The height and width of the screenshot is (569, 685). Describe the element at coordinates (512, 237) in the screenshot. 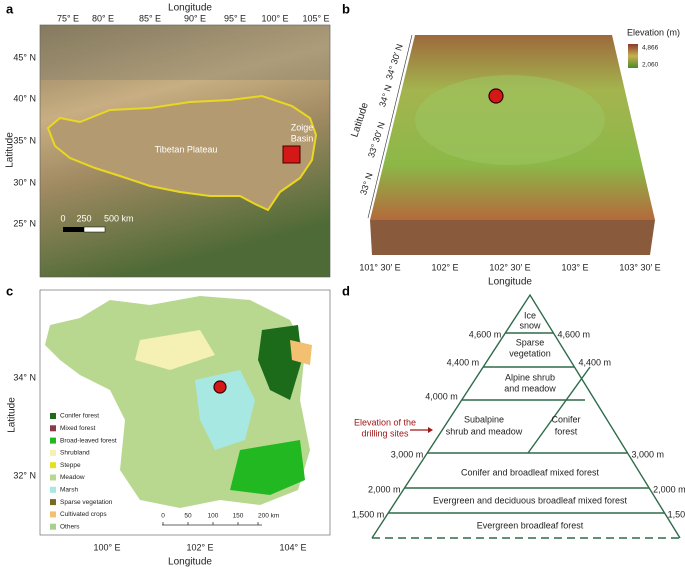

I see `block-side` at that location.